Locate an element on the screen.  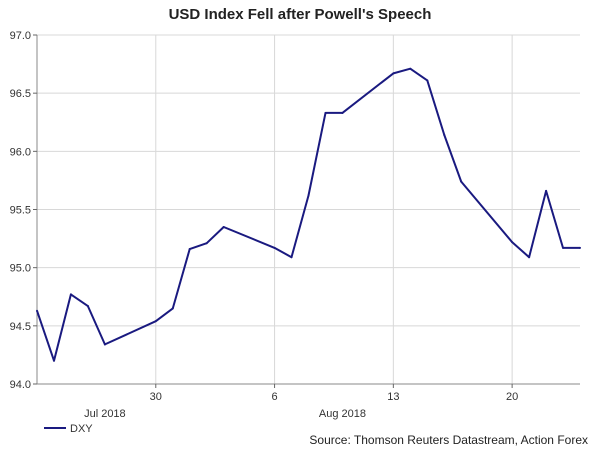
month-label: Jul 2018 is located at coordinates (105, 414).